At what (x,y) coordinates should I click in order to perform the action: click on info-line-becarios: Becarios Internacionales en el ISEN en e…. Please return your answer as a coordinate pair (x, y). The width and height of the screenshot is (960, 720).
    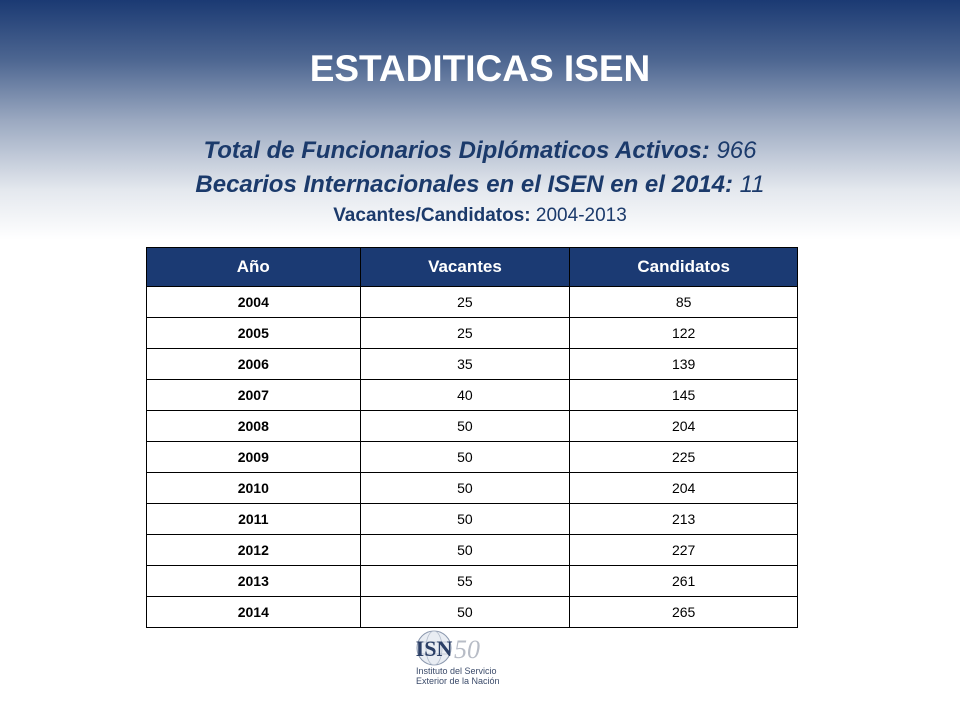
    Looking at the image, I should click on (480, 185).